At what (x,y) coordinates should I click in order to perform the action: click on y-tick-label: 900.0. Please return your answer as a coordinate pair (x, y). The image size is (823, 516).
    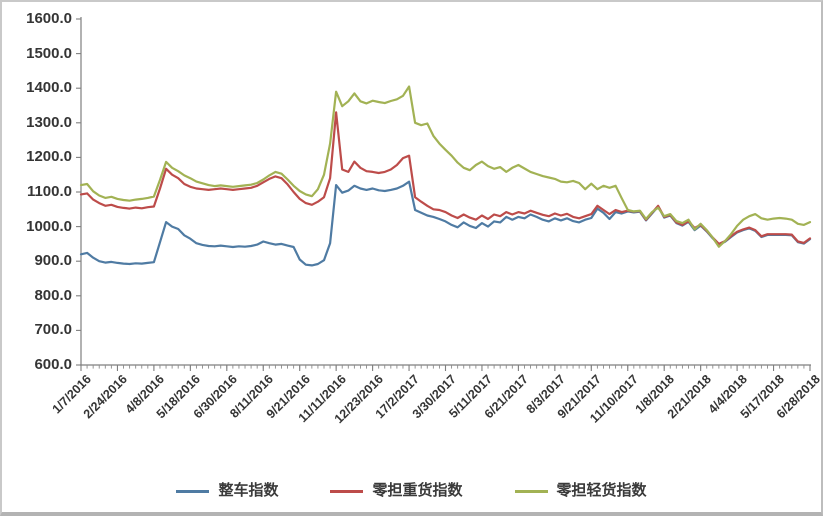
    Looking at the image, I should click on (53, 261).